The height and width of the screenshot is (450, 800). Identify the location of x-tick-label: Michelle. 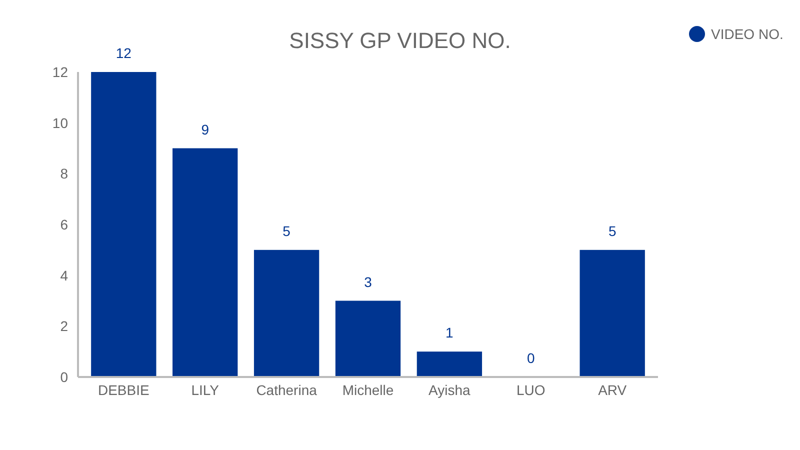
(368, 390).